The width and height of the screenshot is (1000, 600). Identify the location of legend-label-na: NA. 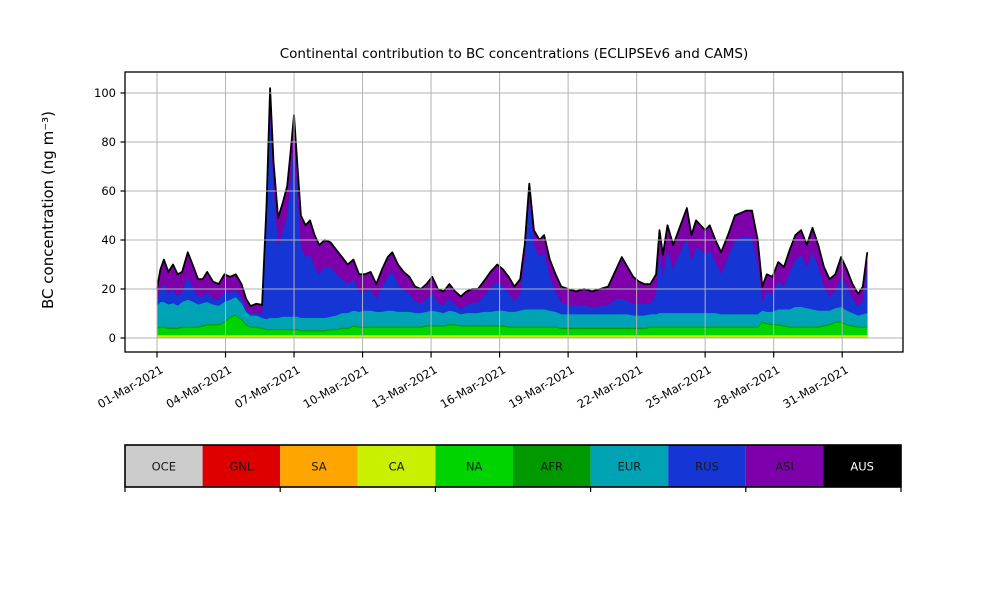
(474, 467).